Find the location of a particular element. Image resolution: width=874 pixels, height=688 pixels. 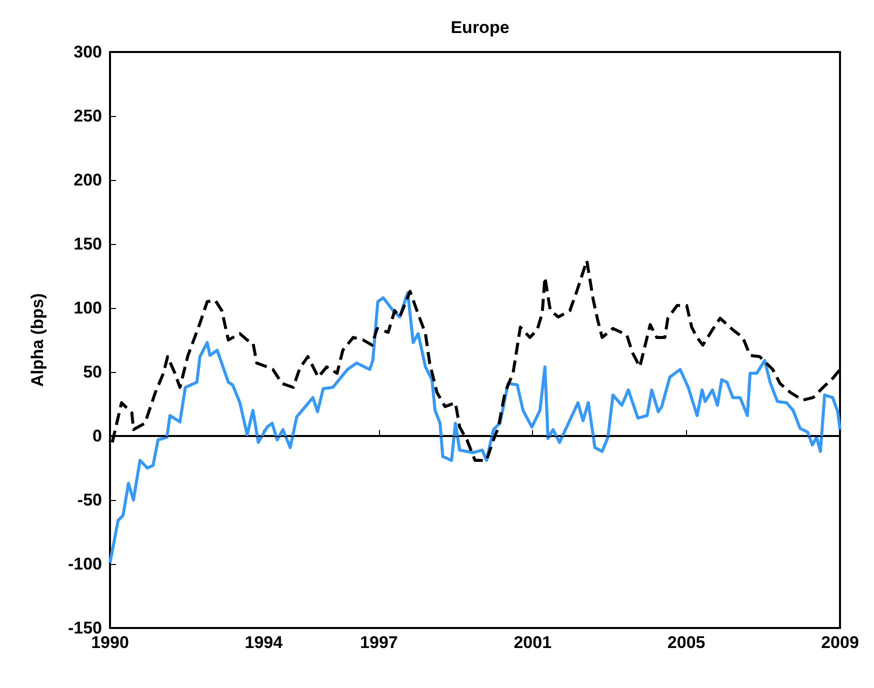

x-tick-label: 2001 is located at coordinates (533, 642).